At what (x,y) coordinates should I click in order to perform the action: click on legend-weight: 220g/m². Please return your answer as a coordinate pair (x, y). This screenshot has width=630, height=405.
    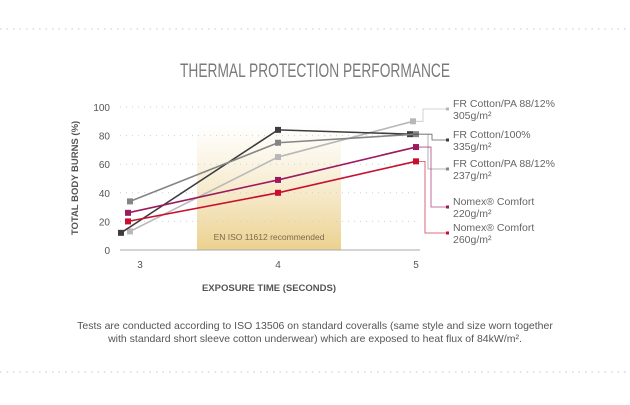
    Looking at the image, I should click on (472, 214).